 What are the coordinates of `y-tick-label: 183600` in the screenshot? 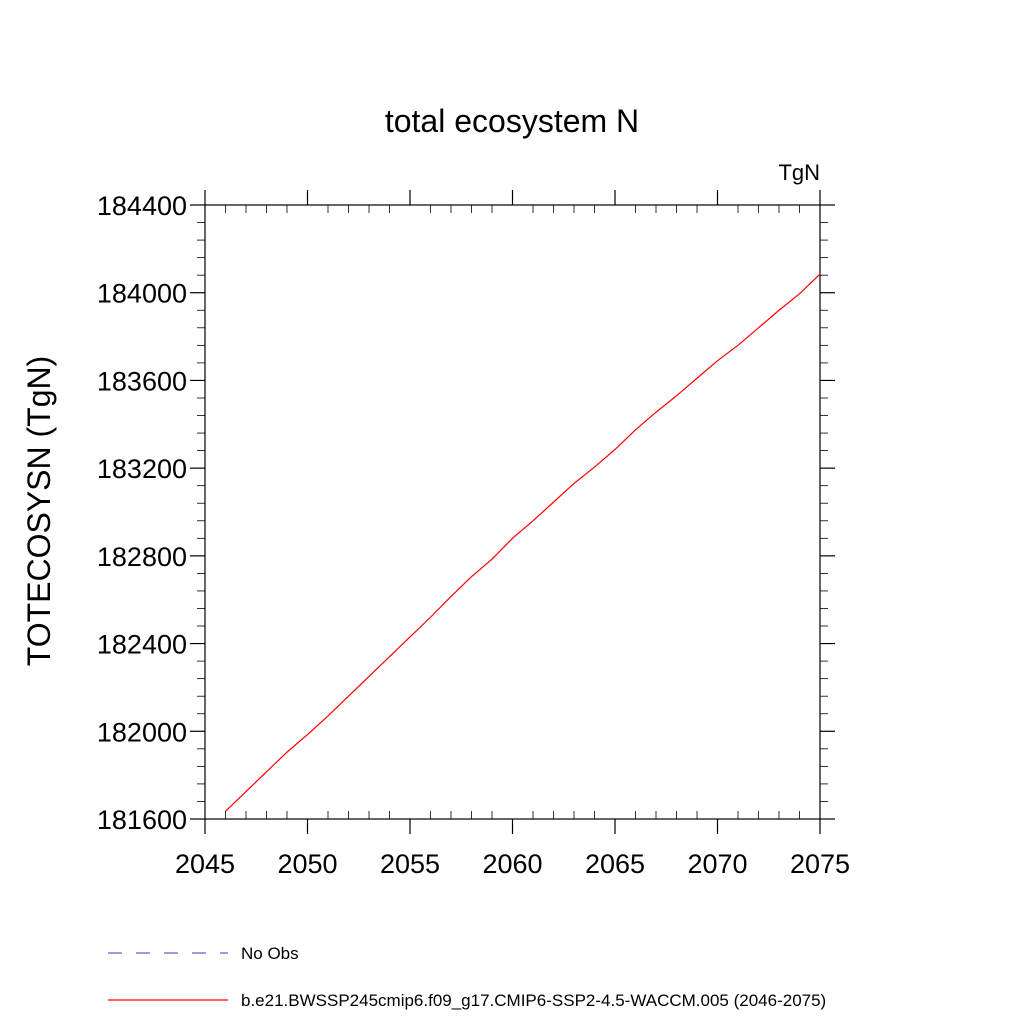 It's located at (142, 381).